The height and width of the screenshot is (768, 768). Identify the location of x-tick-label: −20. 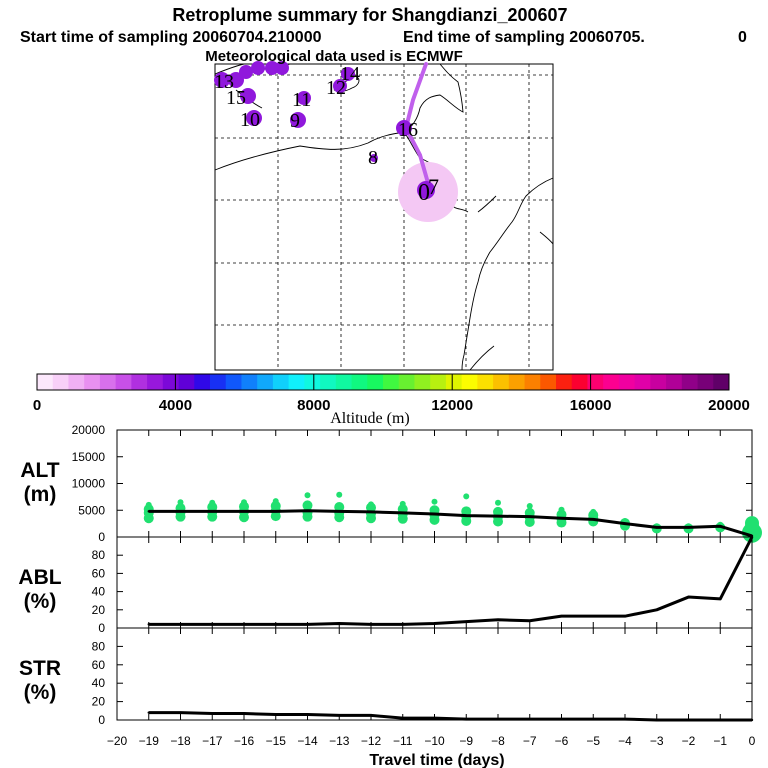
(117, 741).